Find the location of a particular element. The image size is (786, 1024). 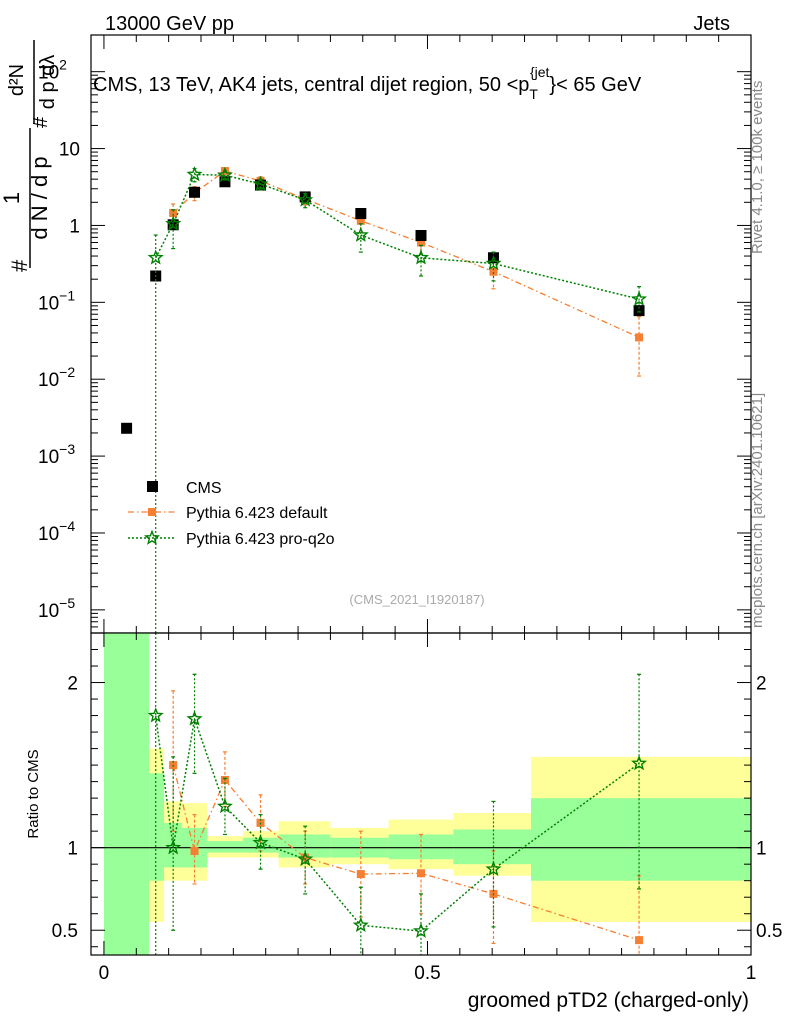

main-line-pythia-6-423-pro-q2o is located at coordinates (397, 236).